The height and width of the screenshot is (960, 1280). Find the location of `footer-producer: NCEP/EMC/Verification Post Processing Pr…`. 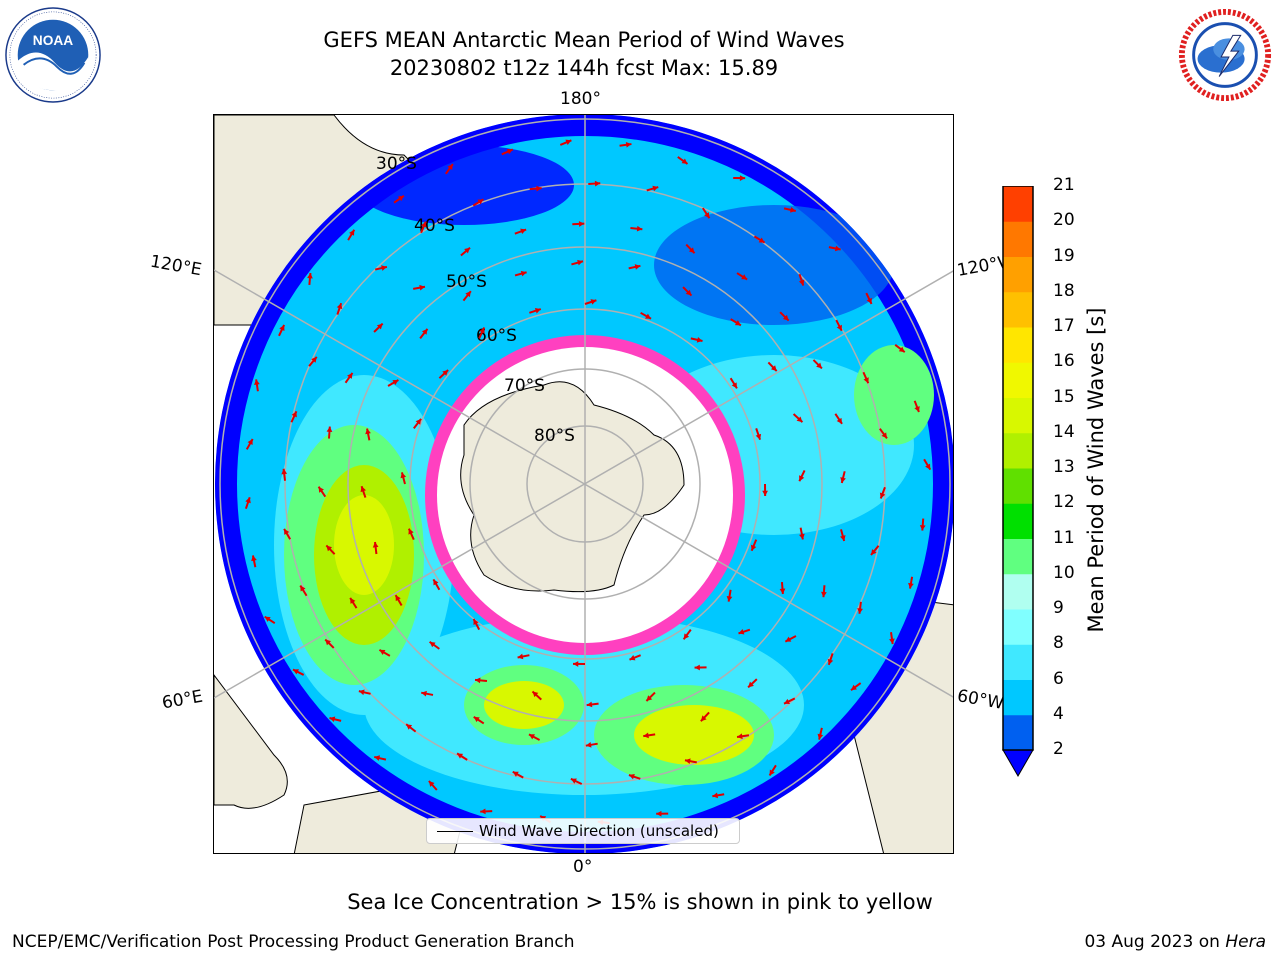

footer-producer: NCEP/EMC/Verification Post Processing Pr… is located at coordinates (293, 942).